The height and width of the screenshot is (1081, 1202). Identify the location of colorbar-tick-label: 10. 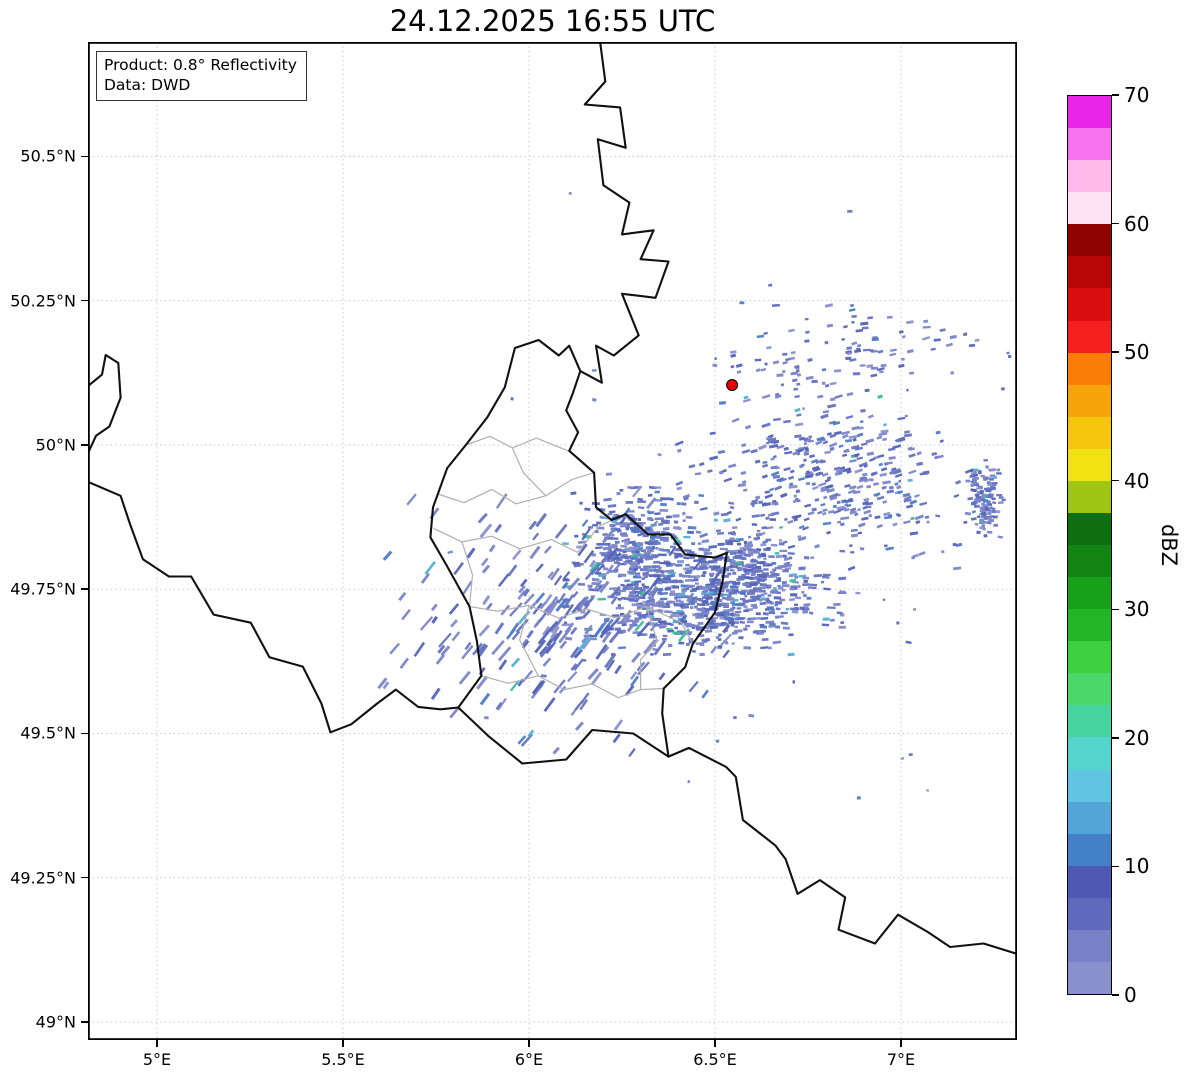
(1137, 866).